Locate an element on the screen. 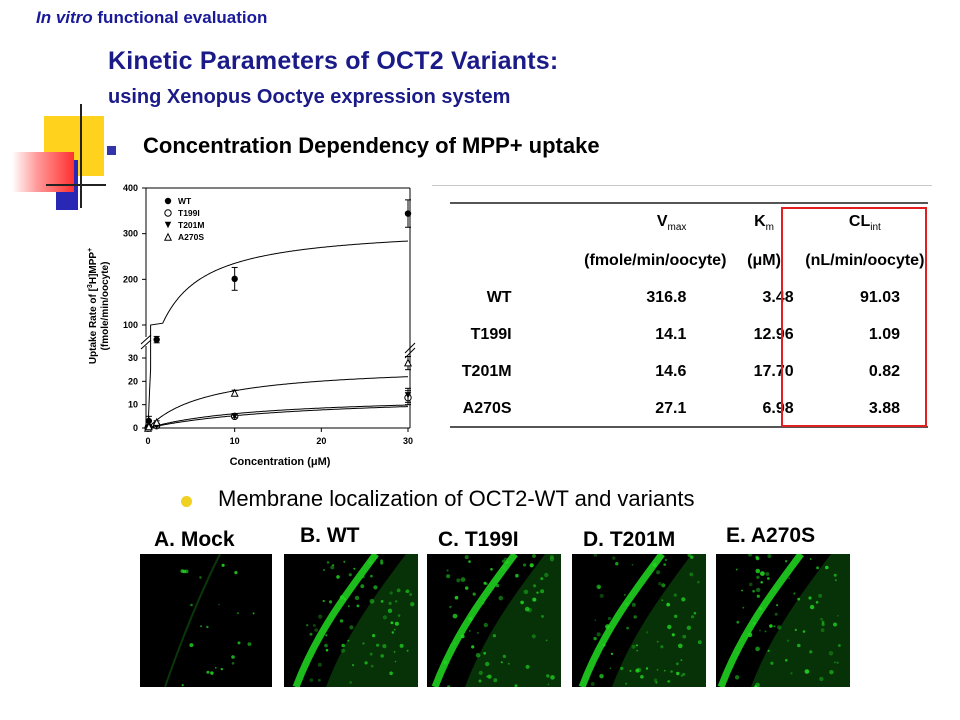  cell-km: 6.98 is located at coordinates (778, 408).